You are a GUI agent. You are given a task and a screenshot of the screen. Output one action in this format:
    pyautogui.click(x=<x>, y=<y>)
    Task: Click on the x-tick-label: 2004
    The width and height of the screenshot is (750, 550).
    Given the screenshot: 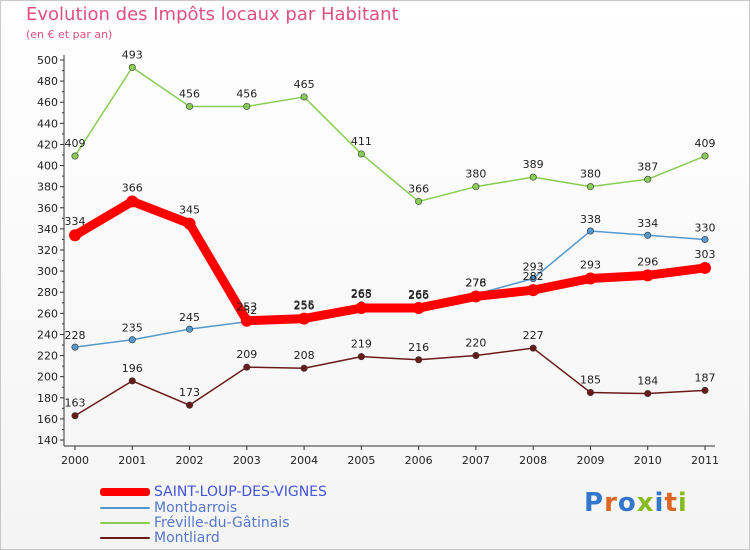 What is the action you would take?
    pyautogui.click(x=304, y=460)
    